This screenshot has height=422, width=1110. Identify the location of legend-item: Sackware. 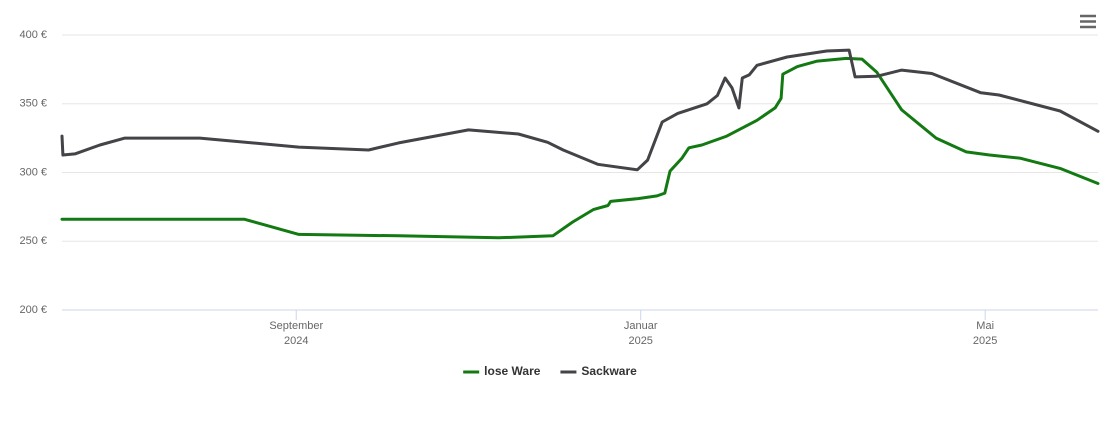
(598, 371).